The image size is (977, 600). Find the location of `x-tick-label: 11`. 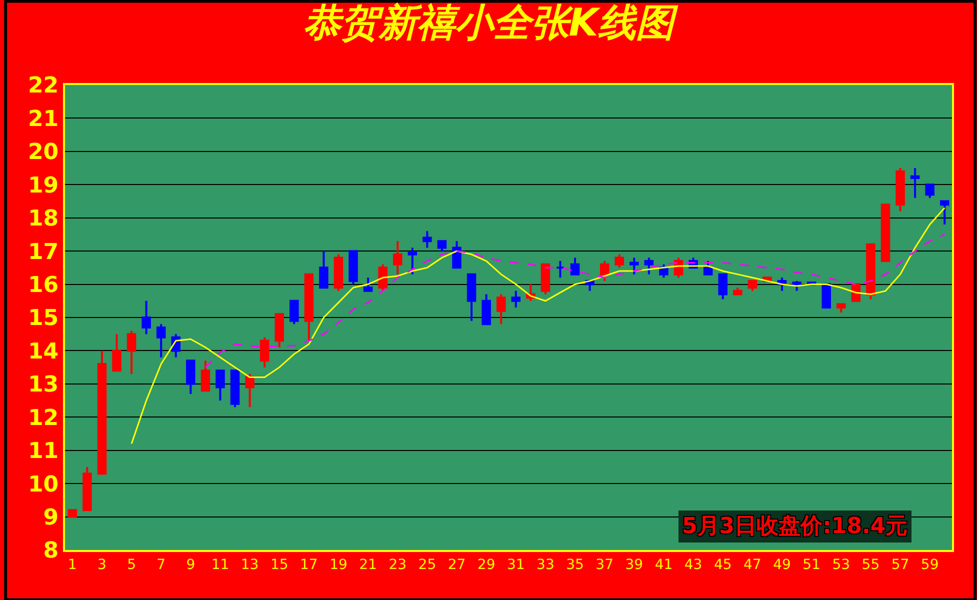

x-tick-label: 11 is located at coordinates (220, 564).